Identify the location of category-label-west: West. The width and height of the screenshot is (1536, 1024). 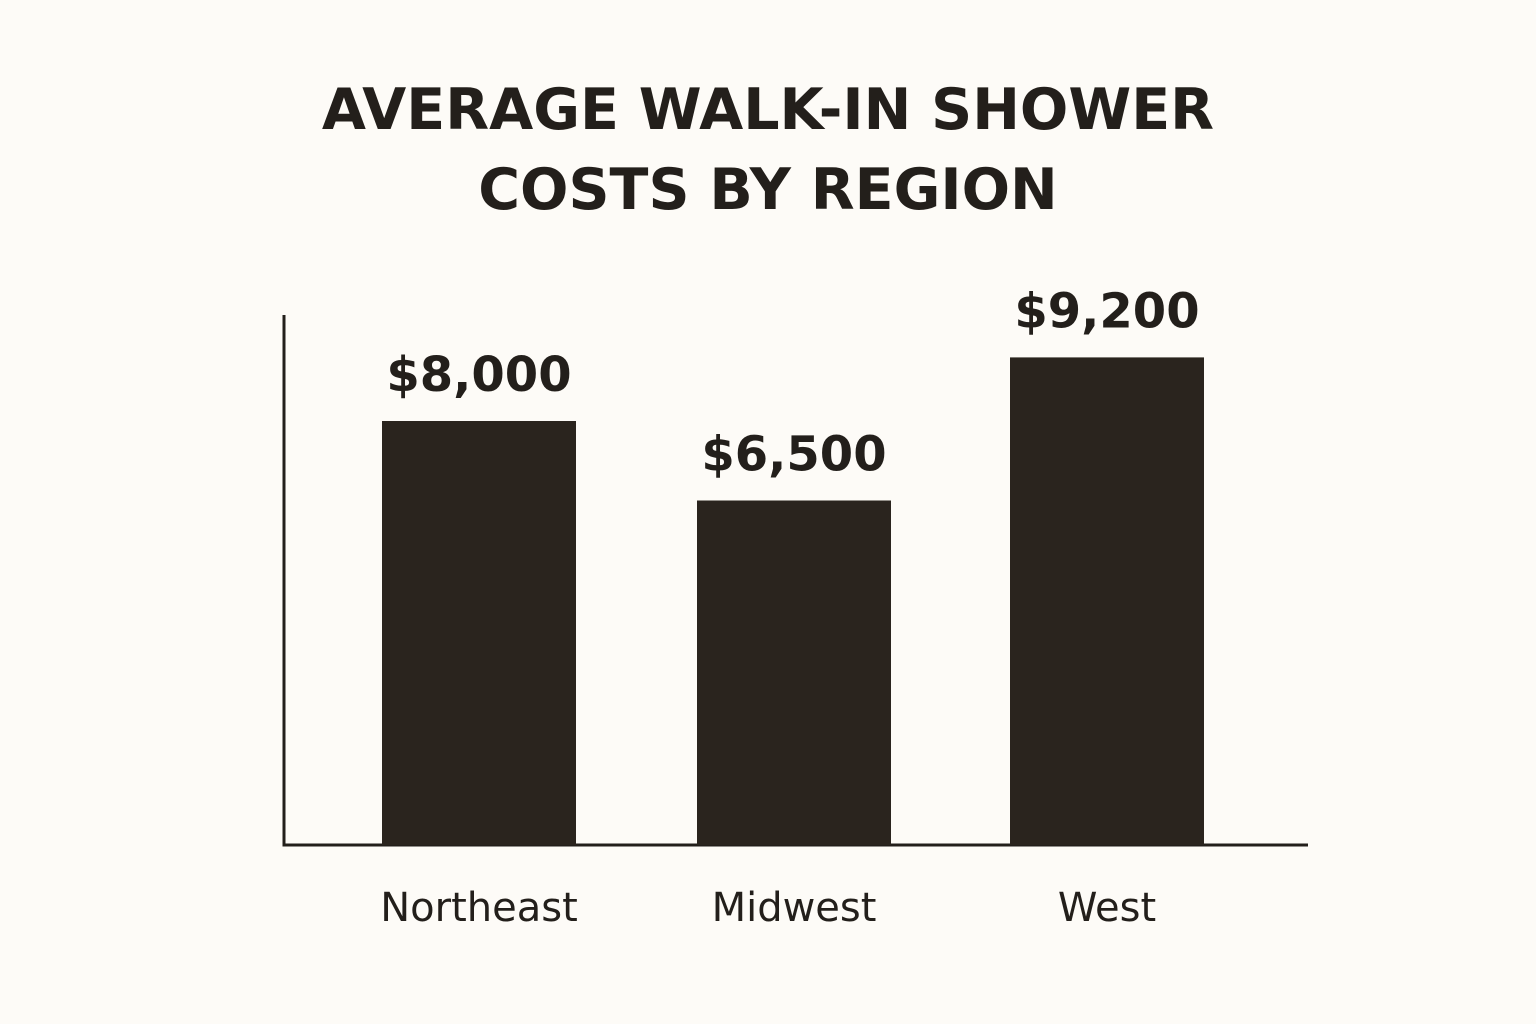
(1107, 908).